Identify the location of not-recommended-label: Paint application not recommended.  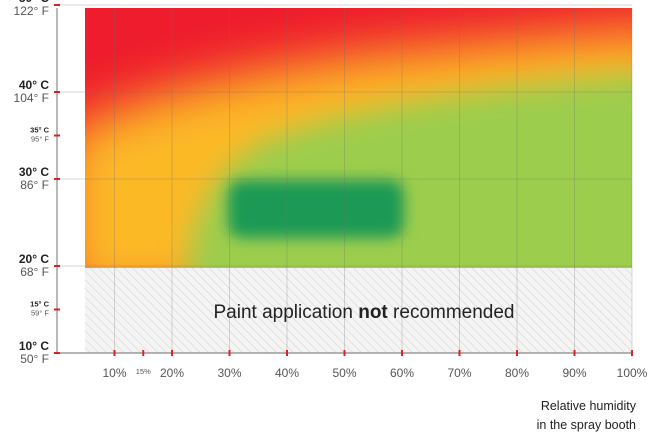
(364, 312).